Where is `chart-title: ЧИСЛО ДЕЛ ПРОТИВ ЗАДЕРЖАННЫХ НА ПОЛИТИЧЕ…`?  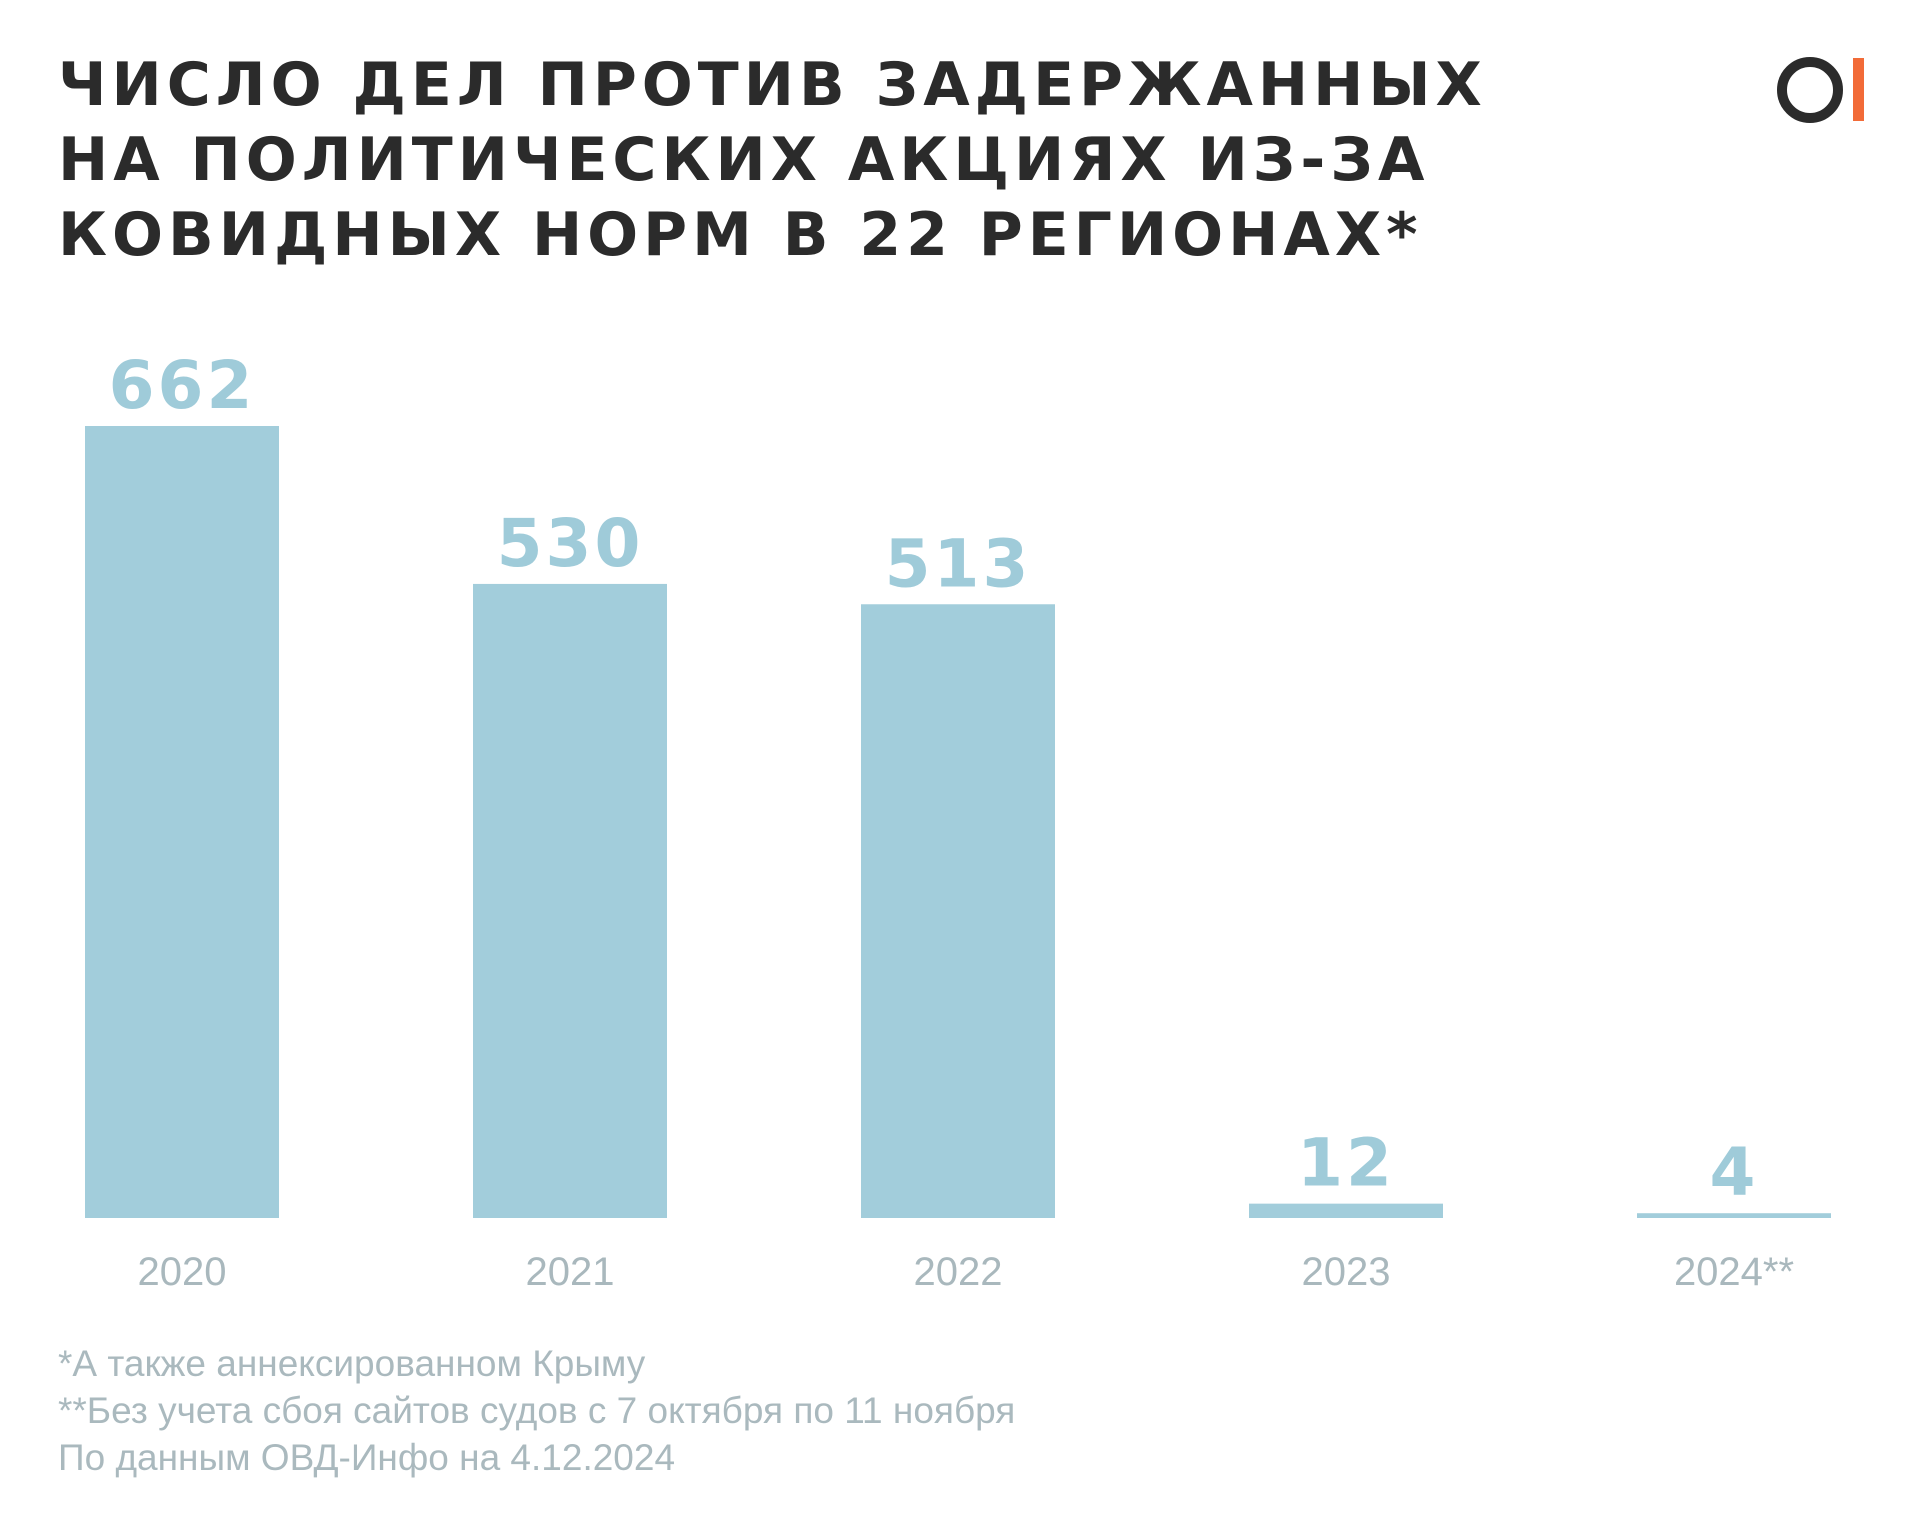 chart-title: ЧИСЛО ДЕЛ ПРОТИВ ЗАДЕРЖАННЫХ НА ПОЛИТИЧЕ… is located at coordinates (838, 160).